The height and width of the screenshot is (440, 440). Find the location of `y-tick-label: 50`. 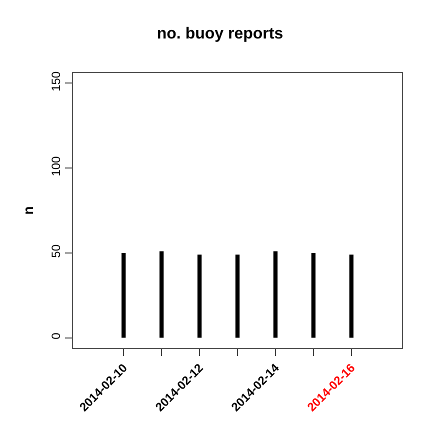

y-tick-label: 50 is located at coordinates (56, 251).